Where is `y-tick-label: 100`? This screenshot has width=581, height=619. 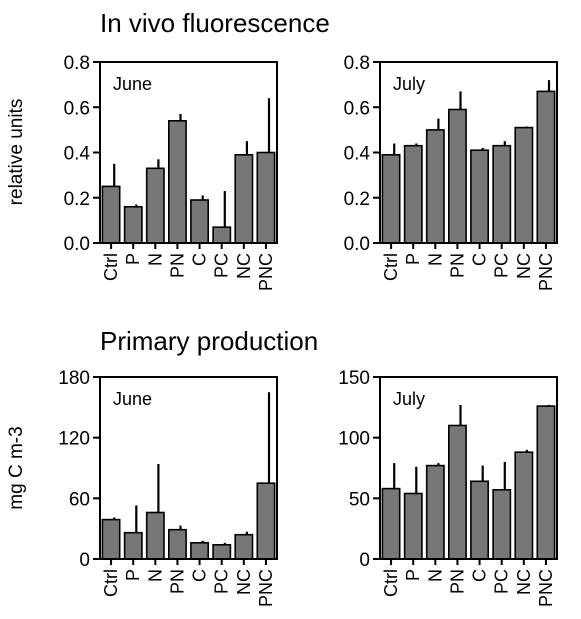 y-tick-label: 100 is located at coordinates (354, 439).